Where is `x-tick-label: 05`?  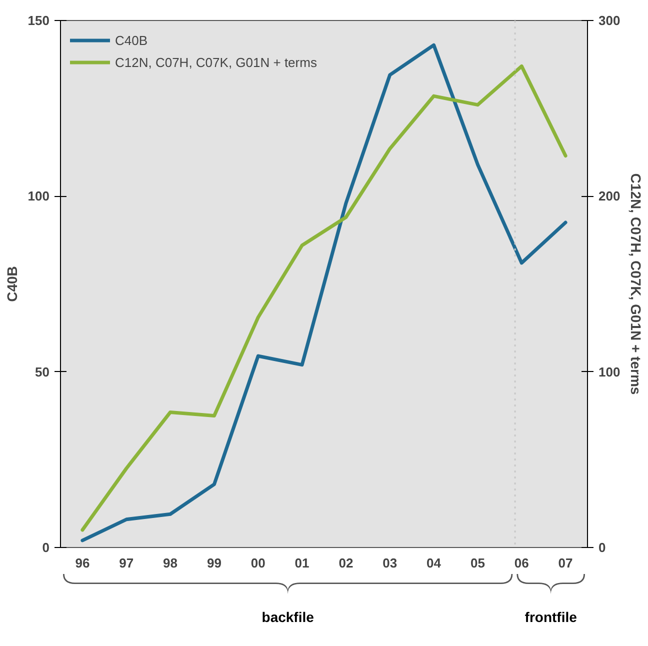 x-tick-label: 05 is located at coordinates (477, 563).